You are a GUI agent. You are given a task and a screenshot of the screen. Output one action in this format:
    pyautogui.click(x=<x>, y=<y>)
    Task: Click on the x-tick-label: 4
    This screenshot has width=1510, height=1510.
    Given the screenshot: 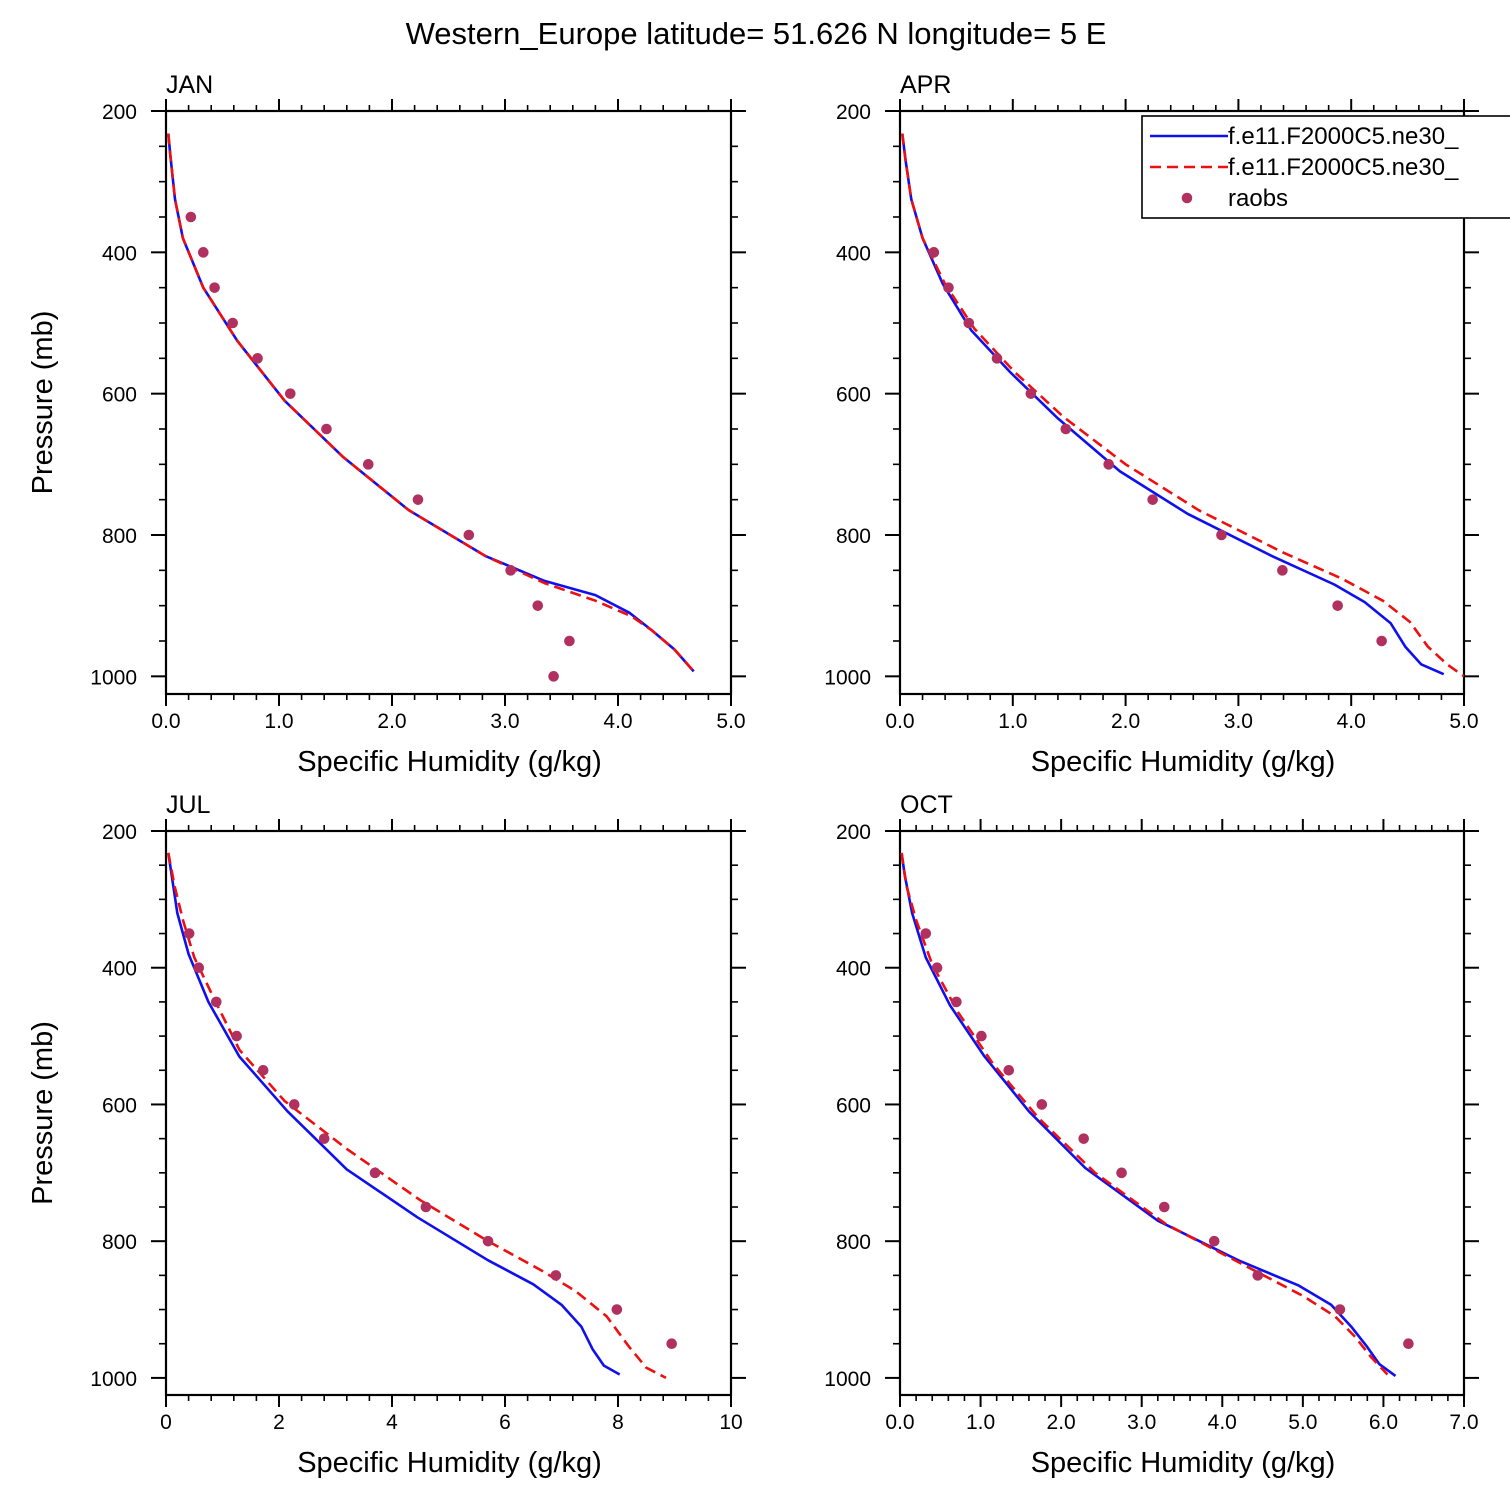 What is the action you would take?
    pyautogui.click(x=392, y=1422)
    